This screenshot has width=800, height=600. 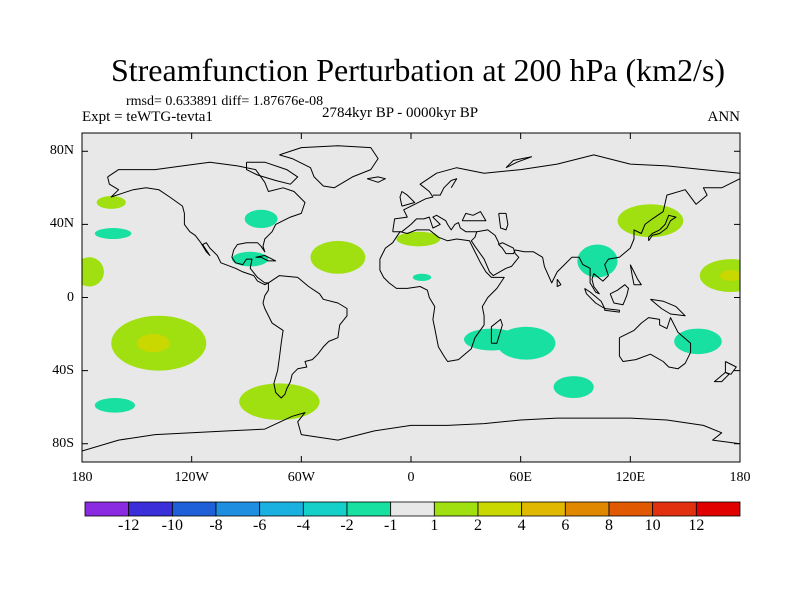 What do you see at coordinates (519, 162) in the screenshot?
I see `coastline-novaya-zemlya` at bounding box center [519, 162].